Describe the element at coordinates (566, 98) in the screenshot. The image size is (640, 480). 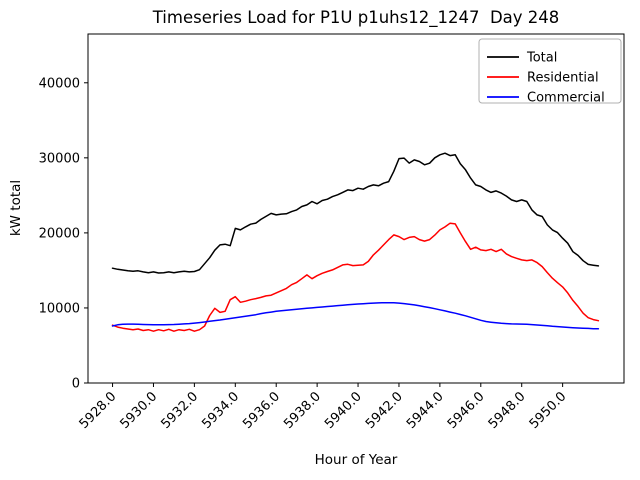
I see `legend-label-commercial: Commercial` at that location.